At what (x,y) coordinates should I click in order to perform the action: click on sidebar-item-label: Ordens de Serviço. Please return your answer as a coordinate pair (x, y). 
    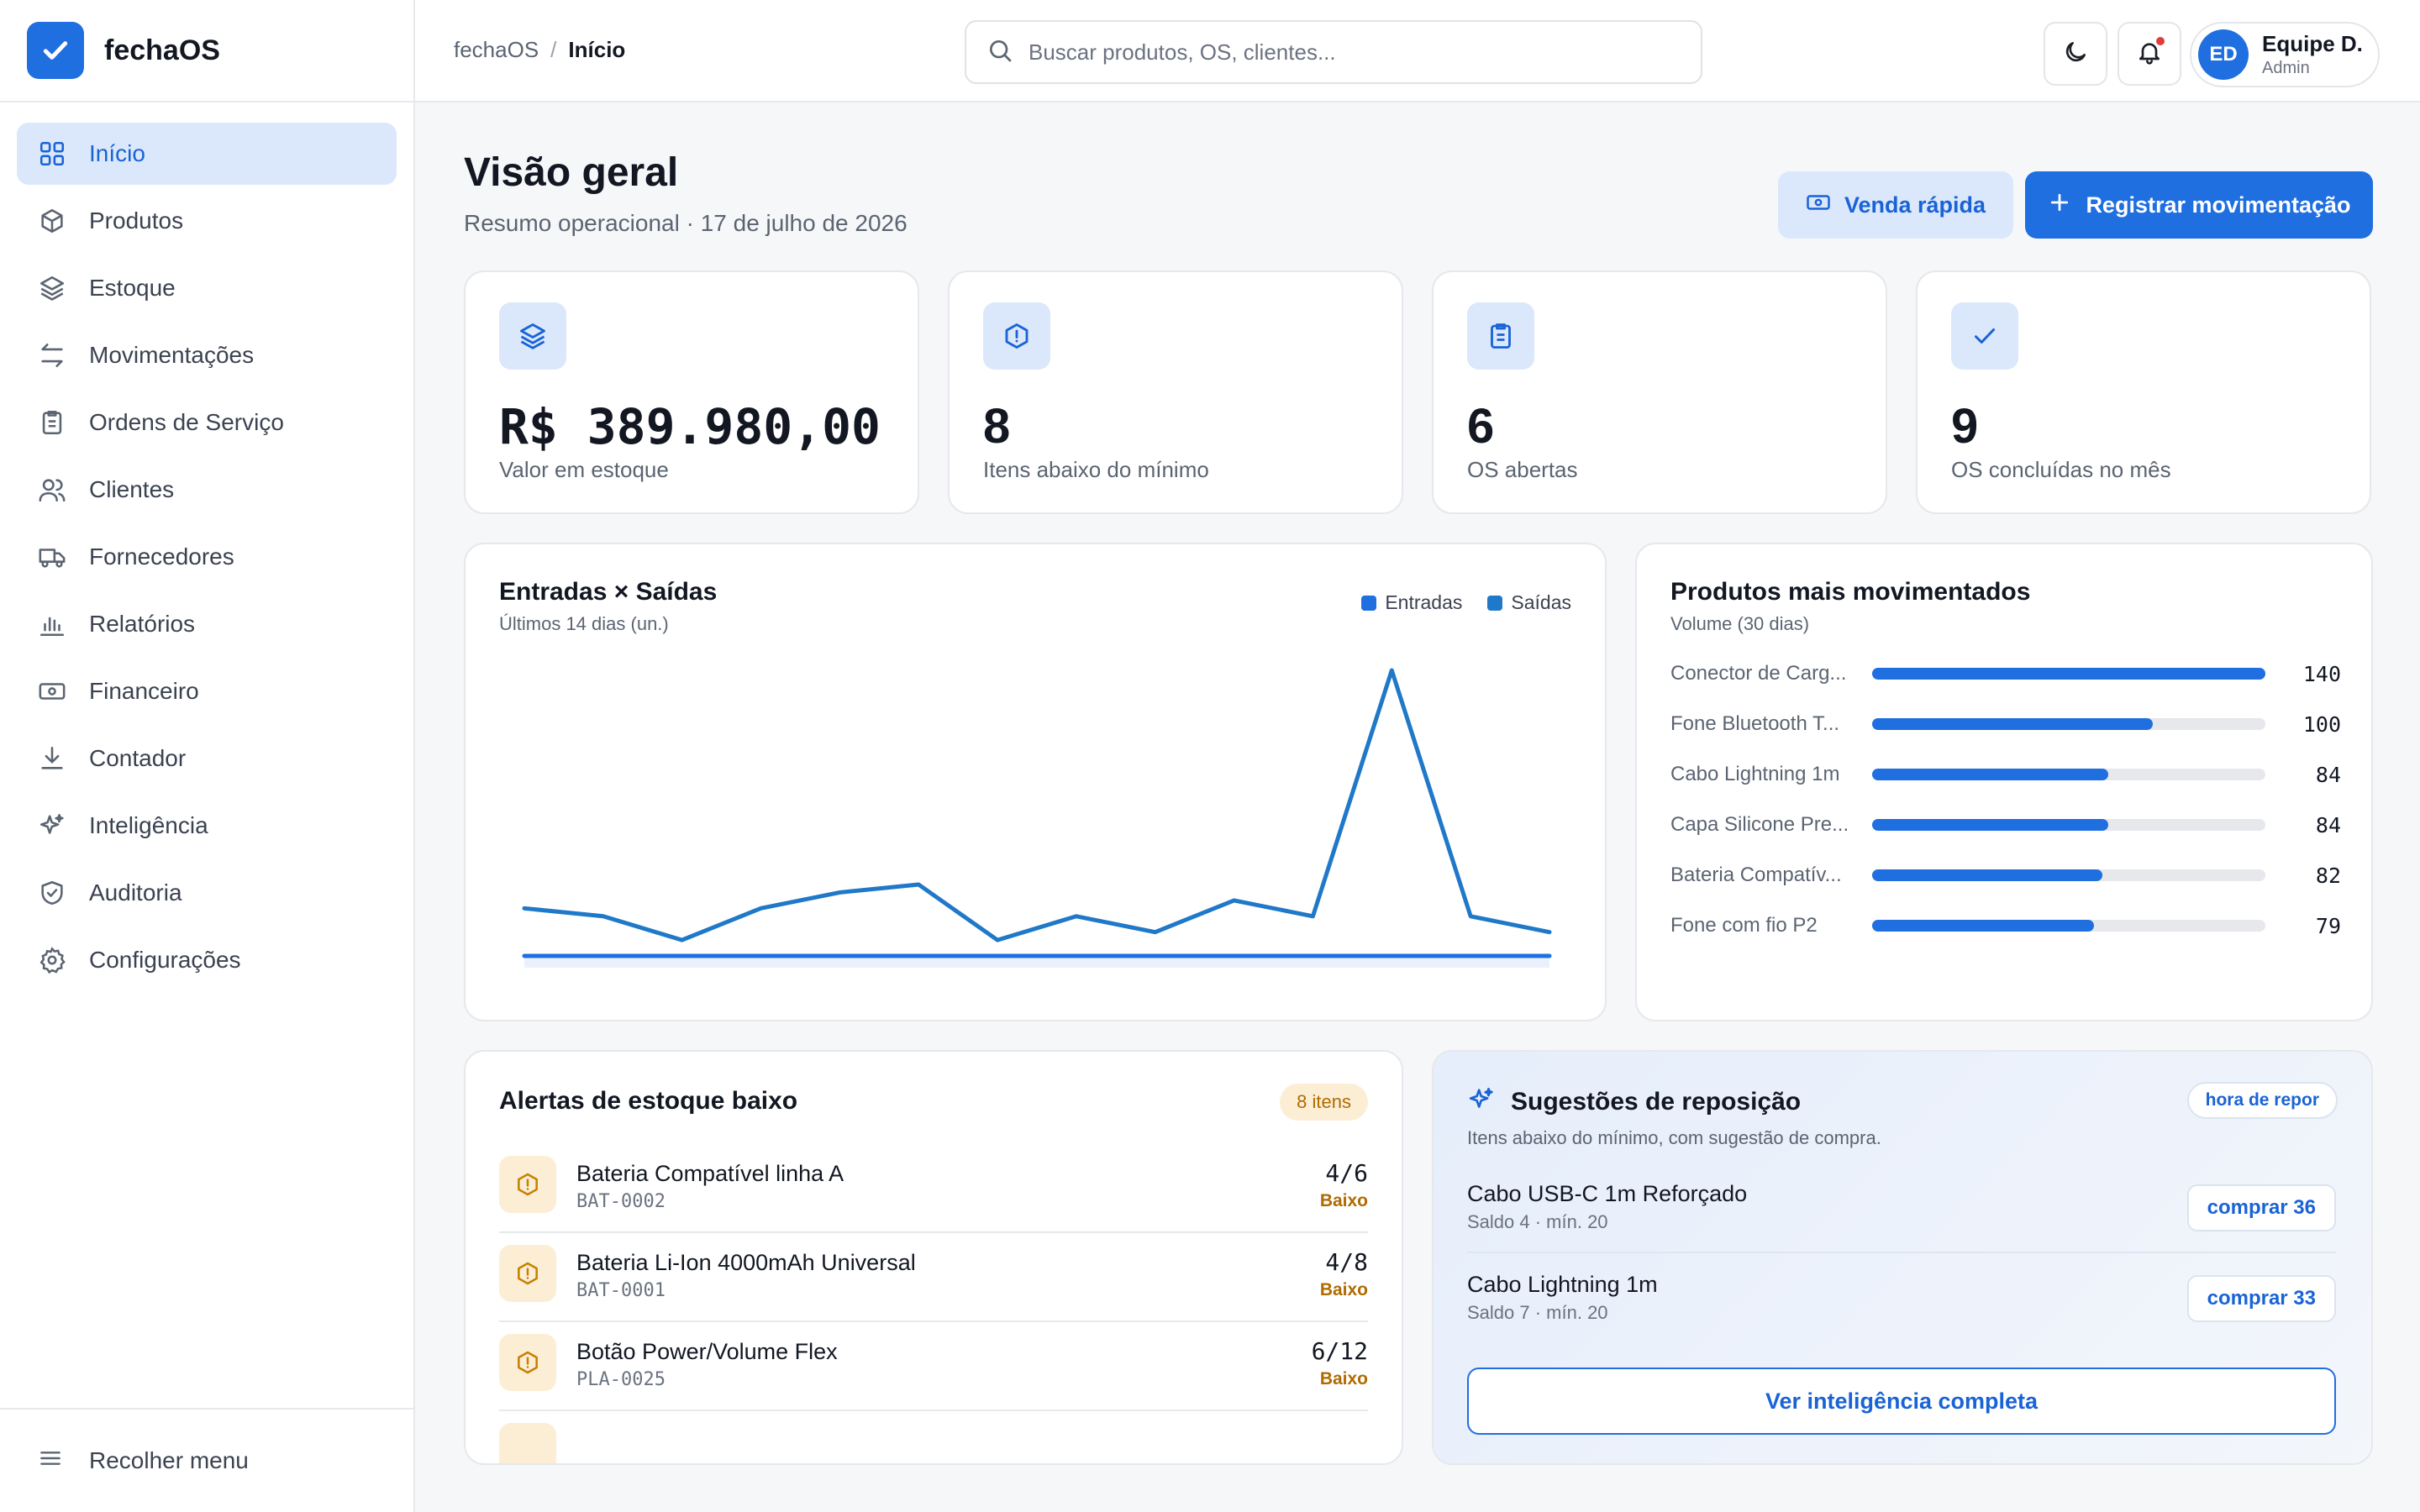
    Looking at the image, I should click on (187, 422).